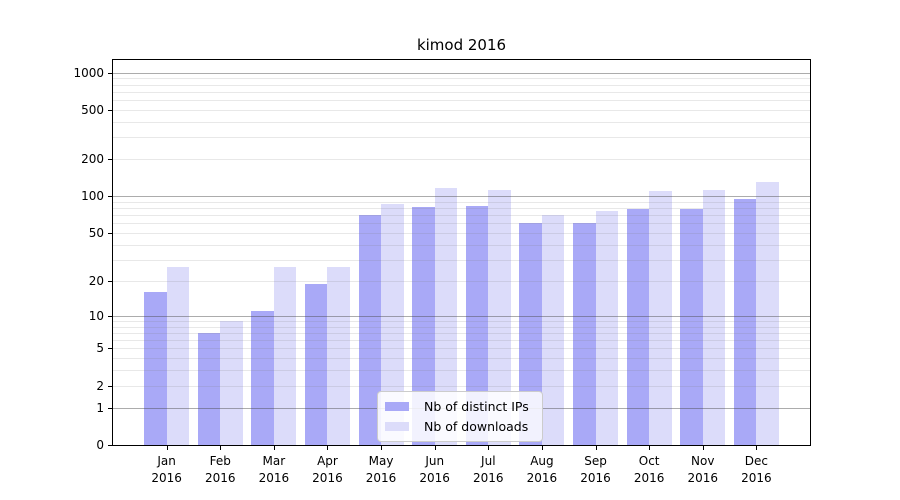 The width and height of the screenshot is (900, 500). Describe the element at coordinates (262, 378) in the screenshot. I see `bar-distinct-ips-mar` at that location.